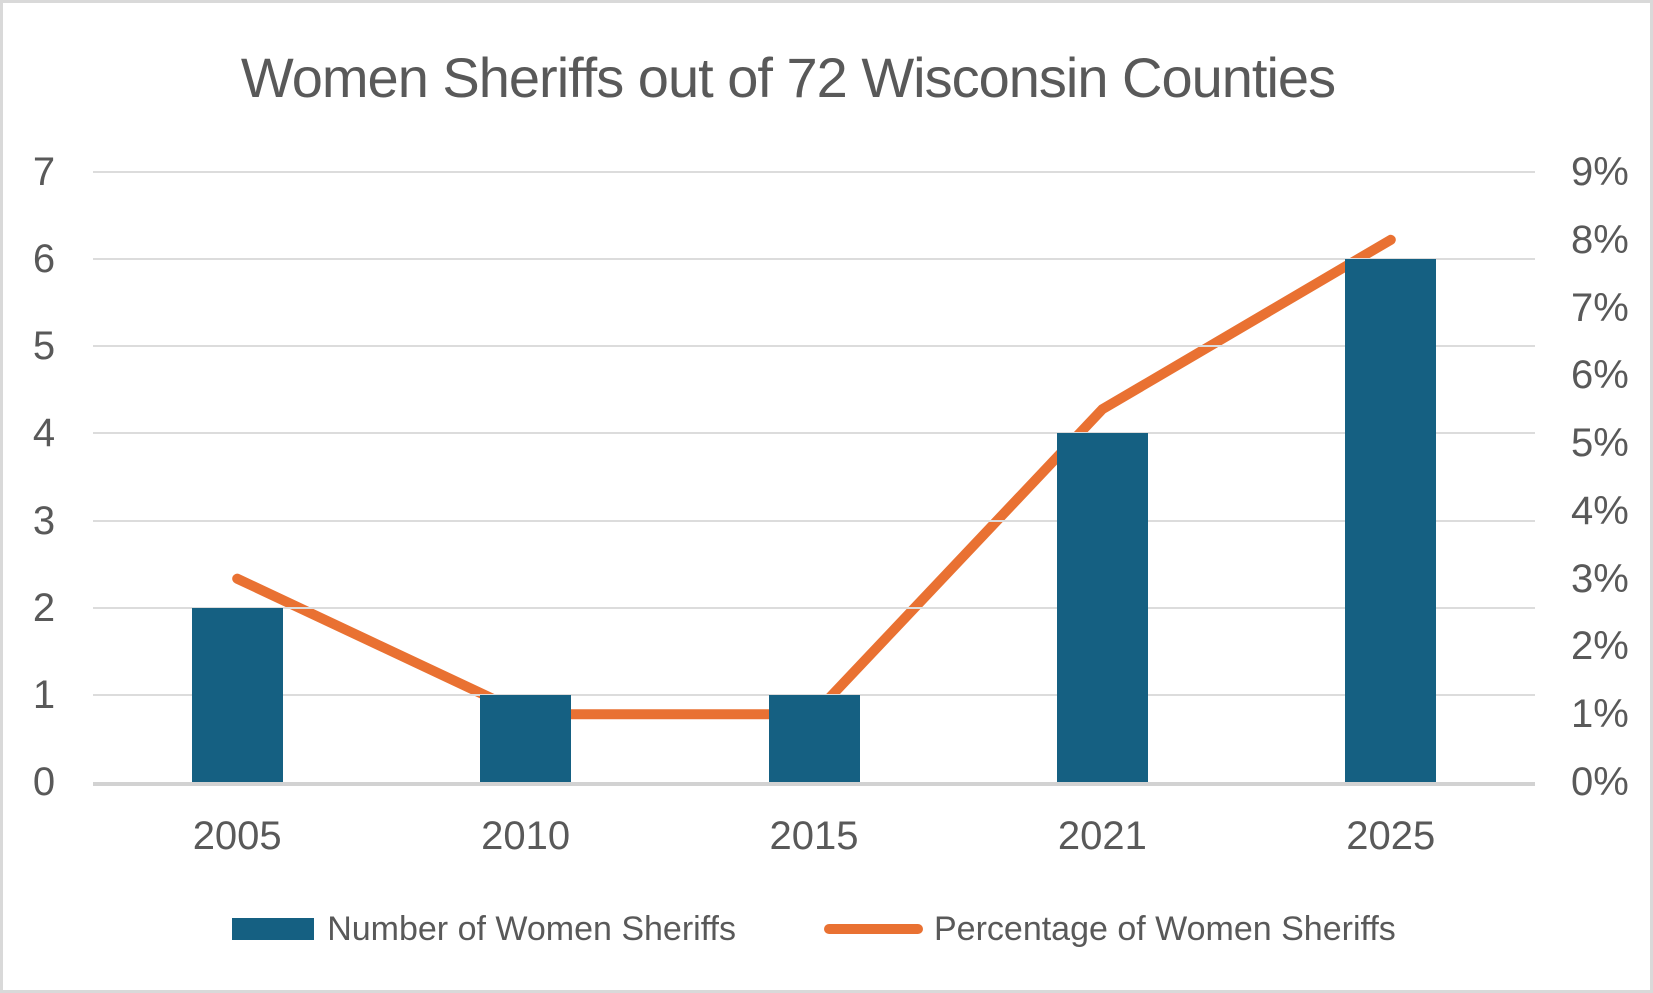 Image resolution: width=1653 pixels, height=993 pixels. What do you see at coordinates (1165, 928) in the screenshot?
I see `line-series-label: Percentage of Women Sheriffs` at bounding box center [1165, 928].